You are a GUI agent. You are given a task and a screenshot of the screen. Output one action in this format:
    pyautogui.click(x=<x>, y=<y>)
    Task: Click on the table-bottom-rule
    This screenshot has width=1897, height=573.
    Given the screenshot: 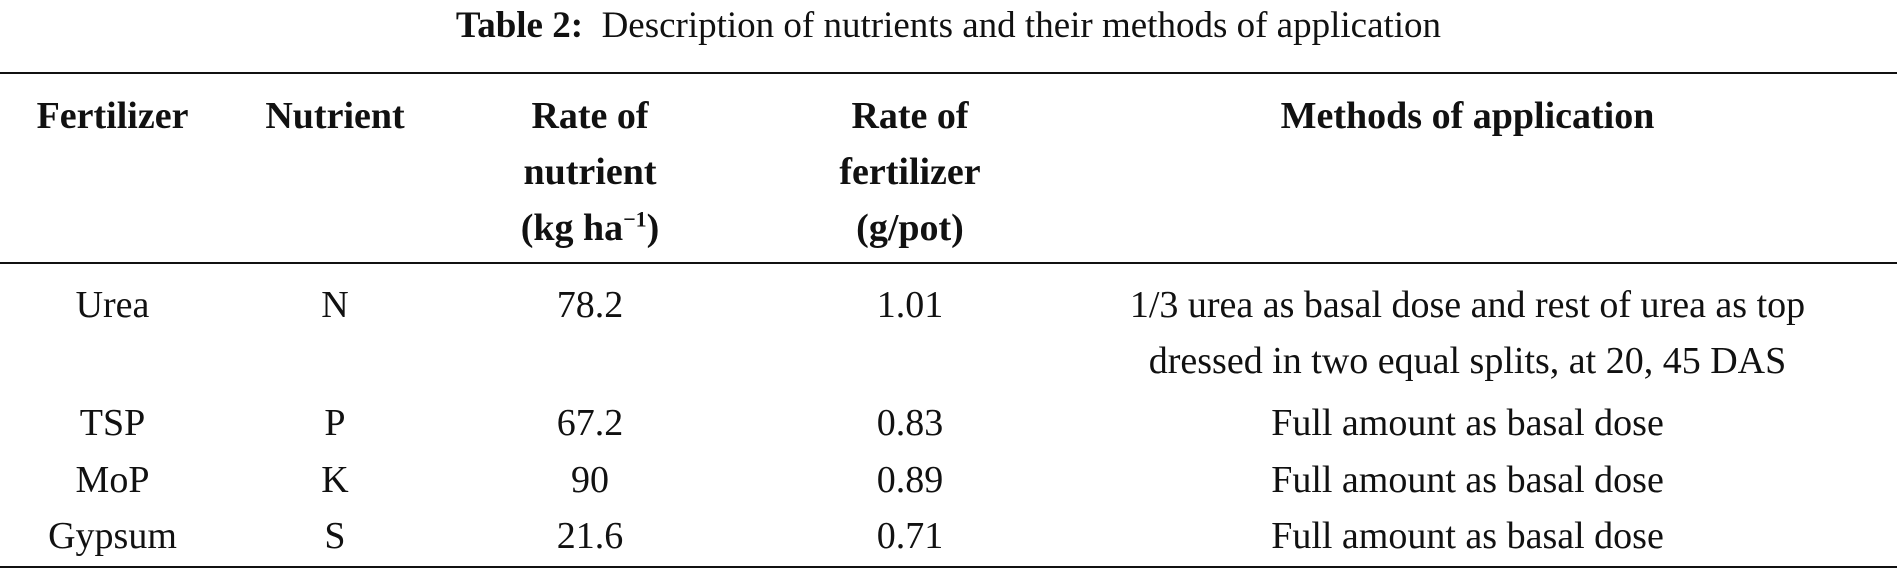 What is the action you would take?
    pyautogui.click(x=948, y=567)
    